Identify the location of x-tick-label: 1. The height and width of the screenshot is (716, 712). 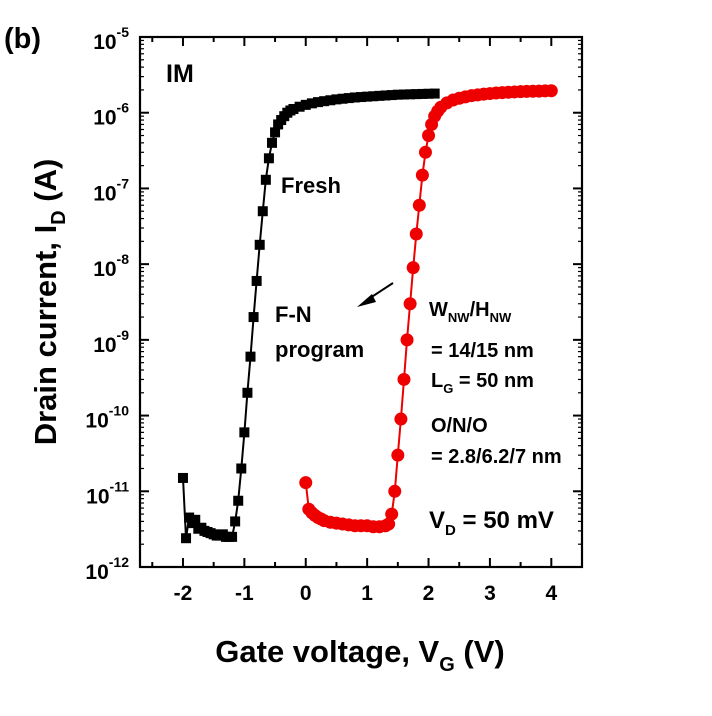
(367, 593).